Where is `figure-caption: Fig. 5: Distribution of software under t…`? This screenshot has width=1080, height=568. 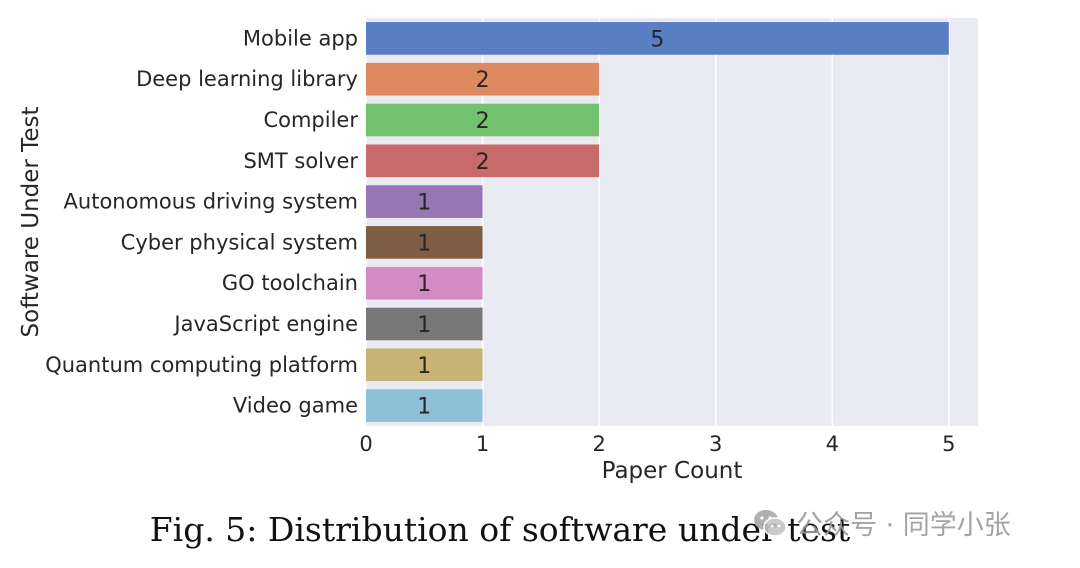 figure-caption: Fig. 5: Distribution of software under t… is located at coordinates (500, 529).